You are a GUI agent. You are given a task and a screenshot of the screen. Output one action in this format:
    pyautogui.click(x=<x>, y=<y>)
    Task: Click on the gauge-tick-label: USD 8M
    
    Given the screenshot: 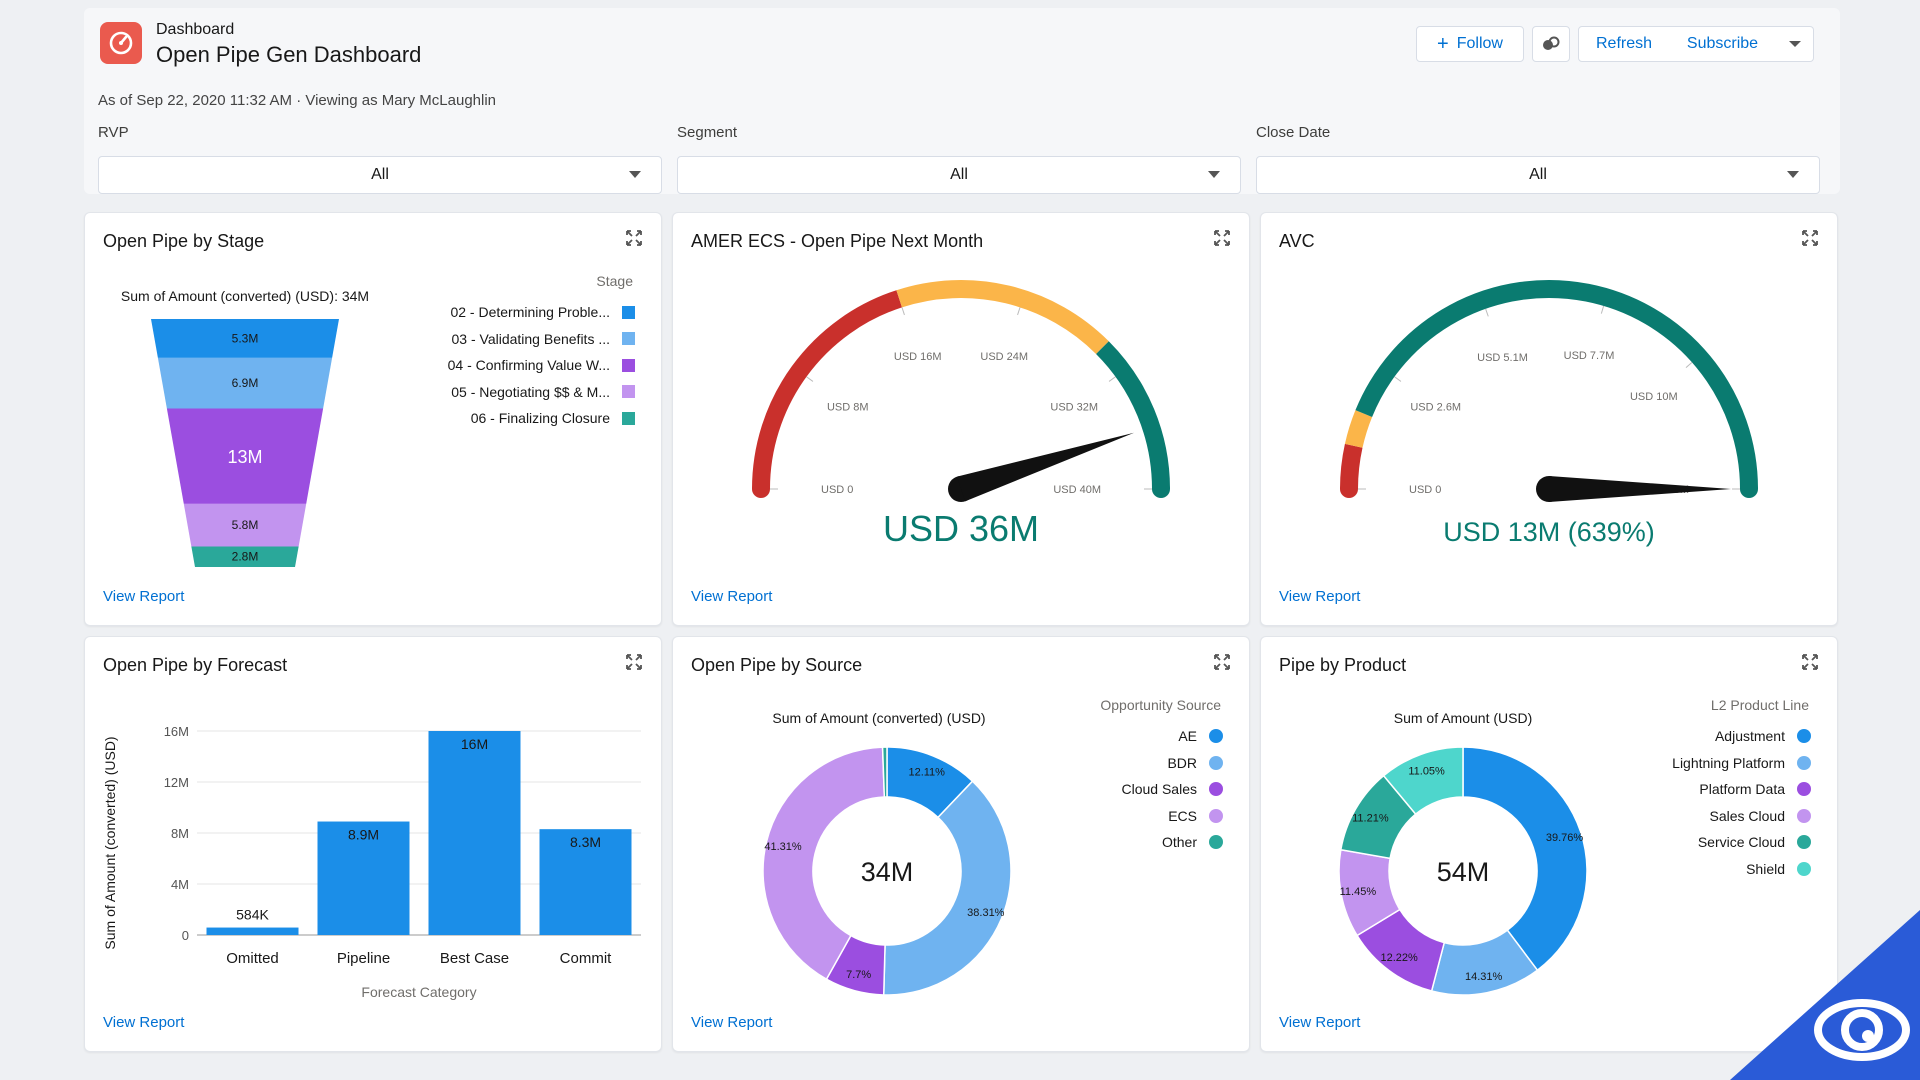 What is the action you would take?
    pyautogui.click(x=848, y=408)
    